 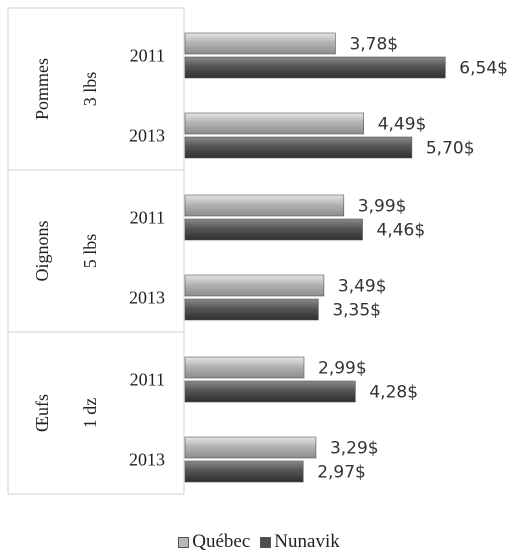 What do you see at coordinates (341, 473) in the screenshot?
I see `data-label: 2,97$` at bounding box center [341, 473].